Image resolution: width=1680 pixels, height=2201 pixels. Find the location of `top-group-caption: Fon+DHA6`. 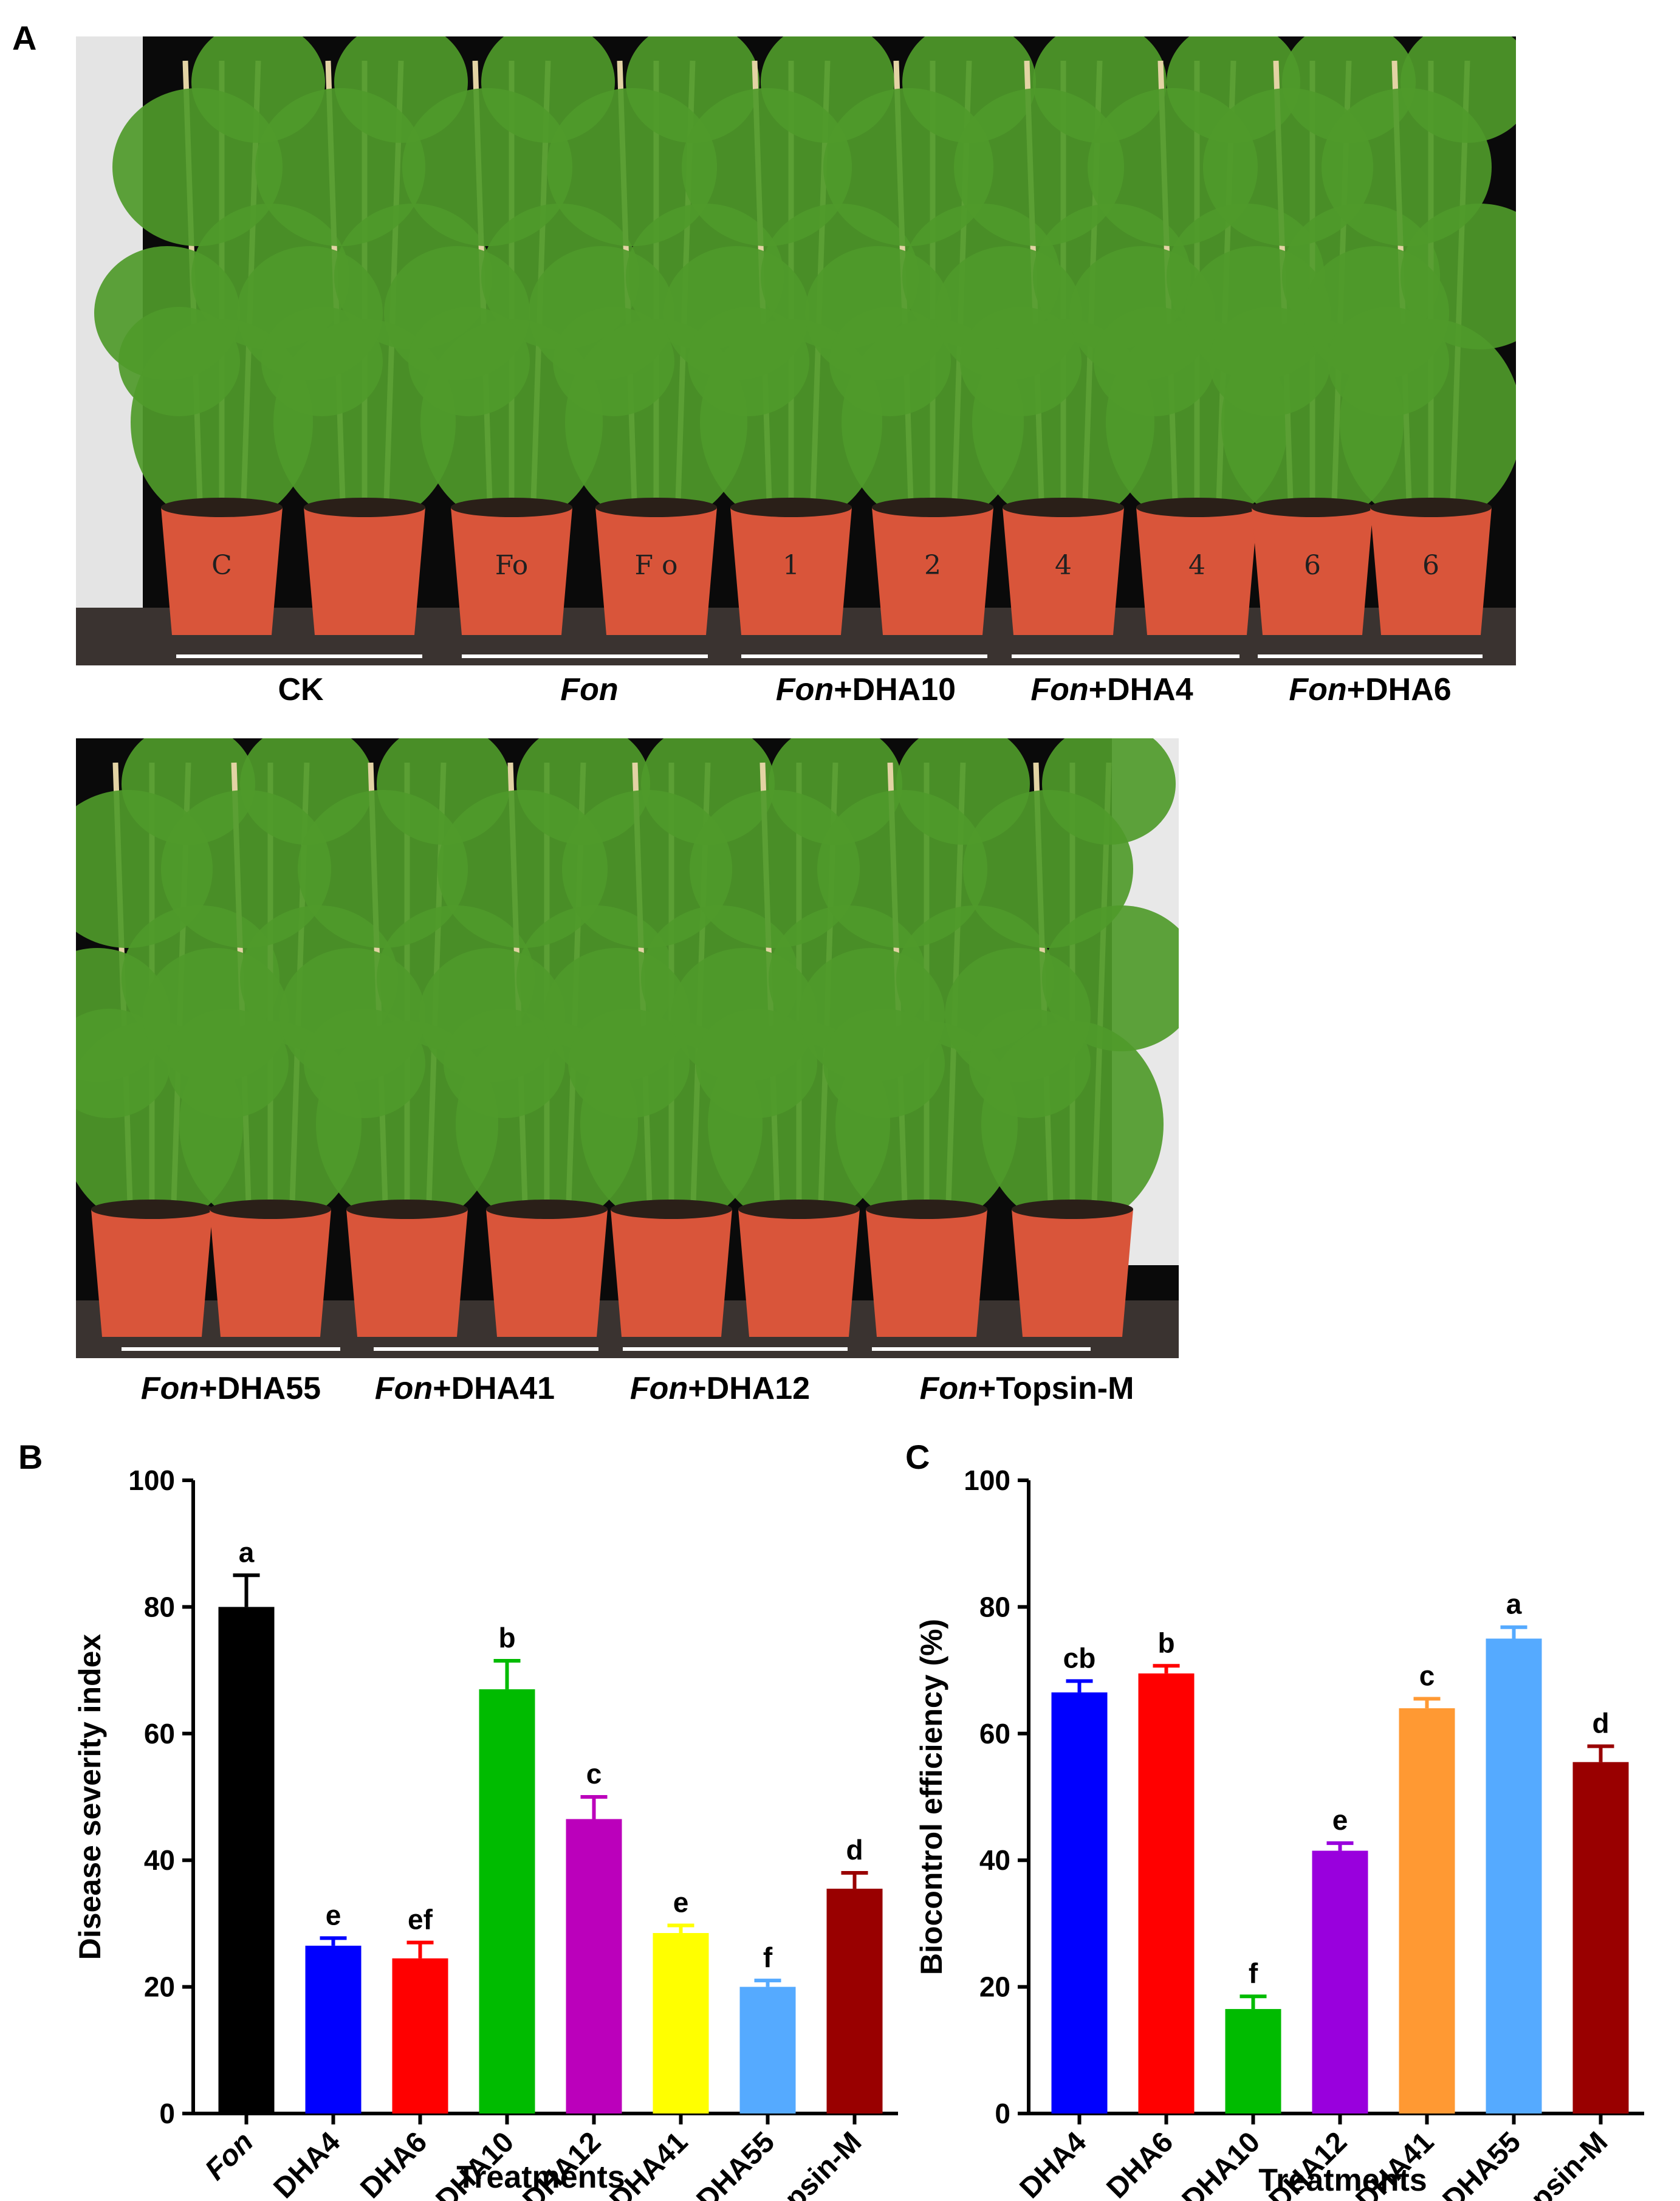

top-group-caption: Fon+DHA6 is located at coordinates (1370, 689).